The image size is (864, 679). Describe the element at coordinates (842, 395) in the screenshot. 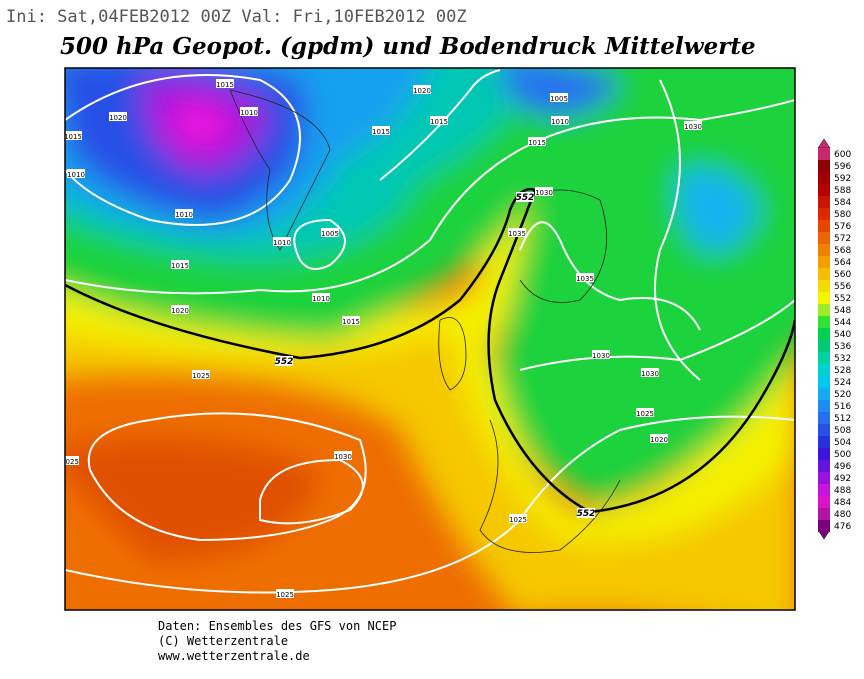

I see `colorbar-label: 520` at that location.